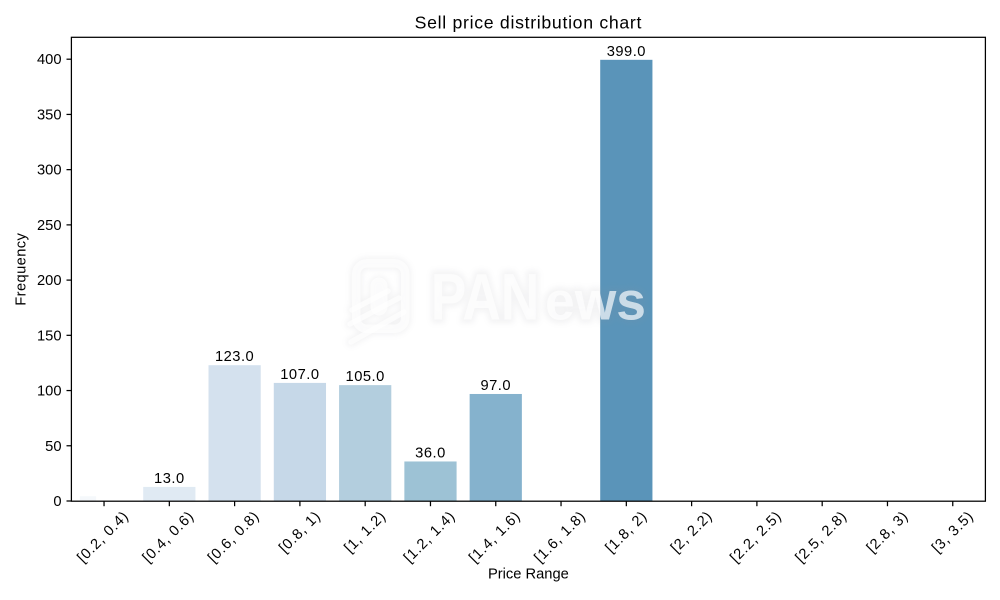 This screenshot has height=600, width=1000. What do you see at coordinates (49, 115) in the screenshot?
I see `svg-text: 350` at bounding box center [49, 115].